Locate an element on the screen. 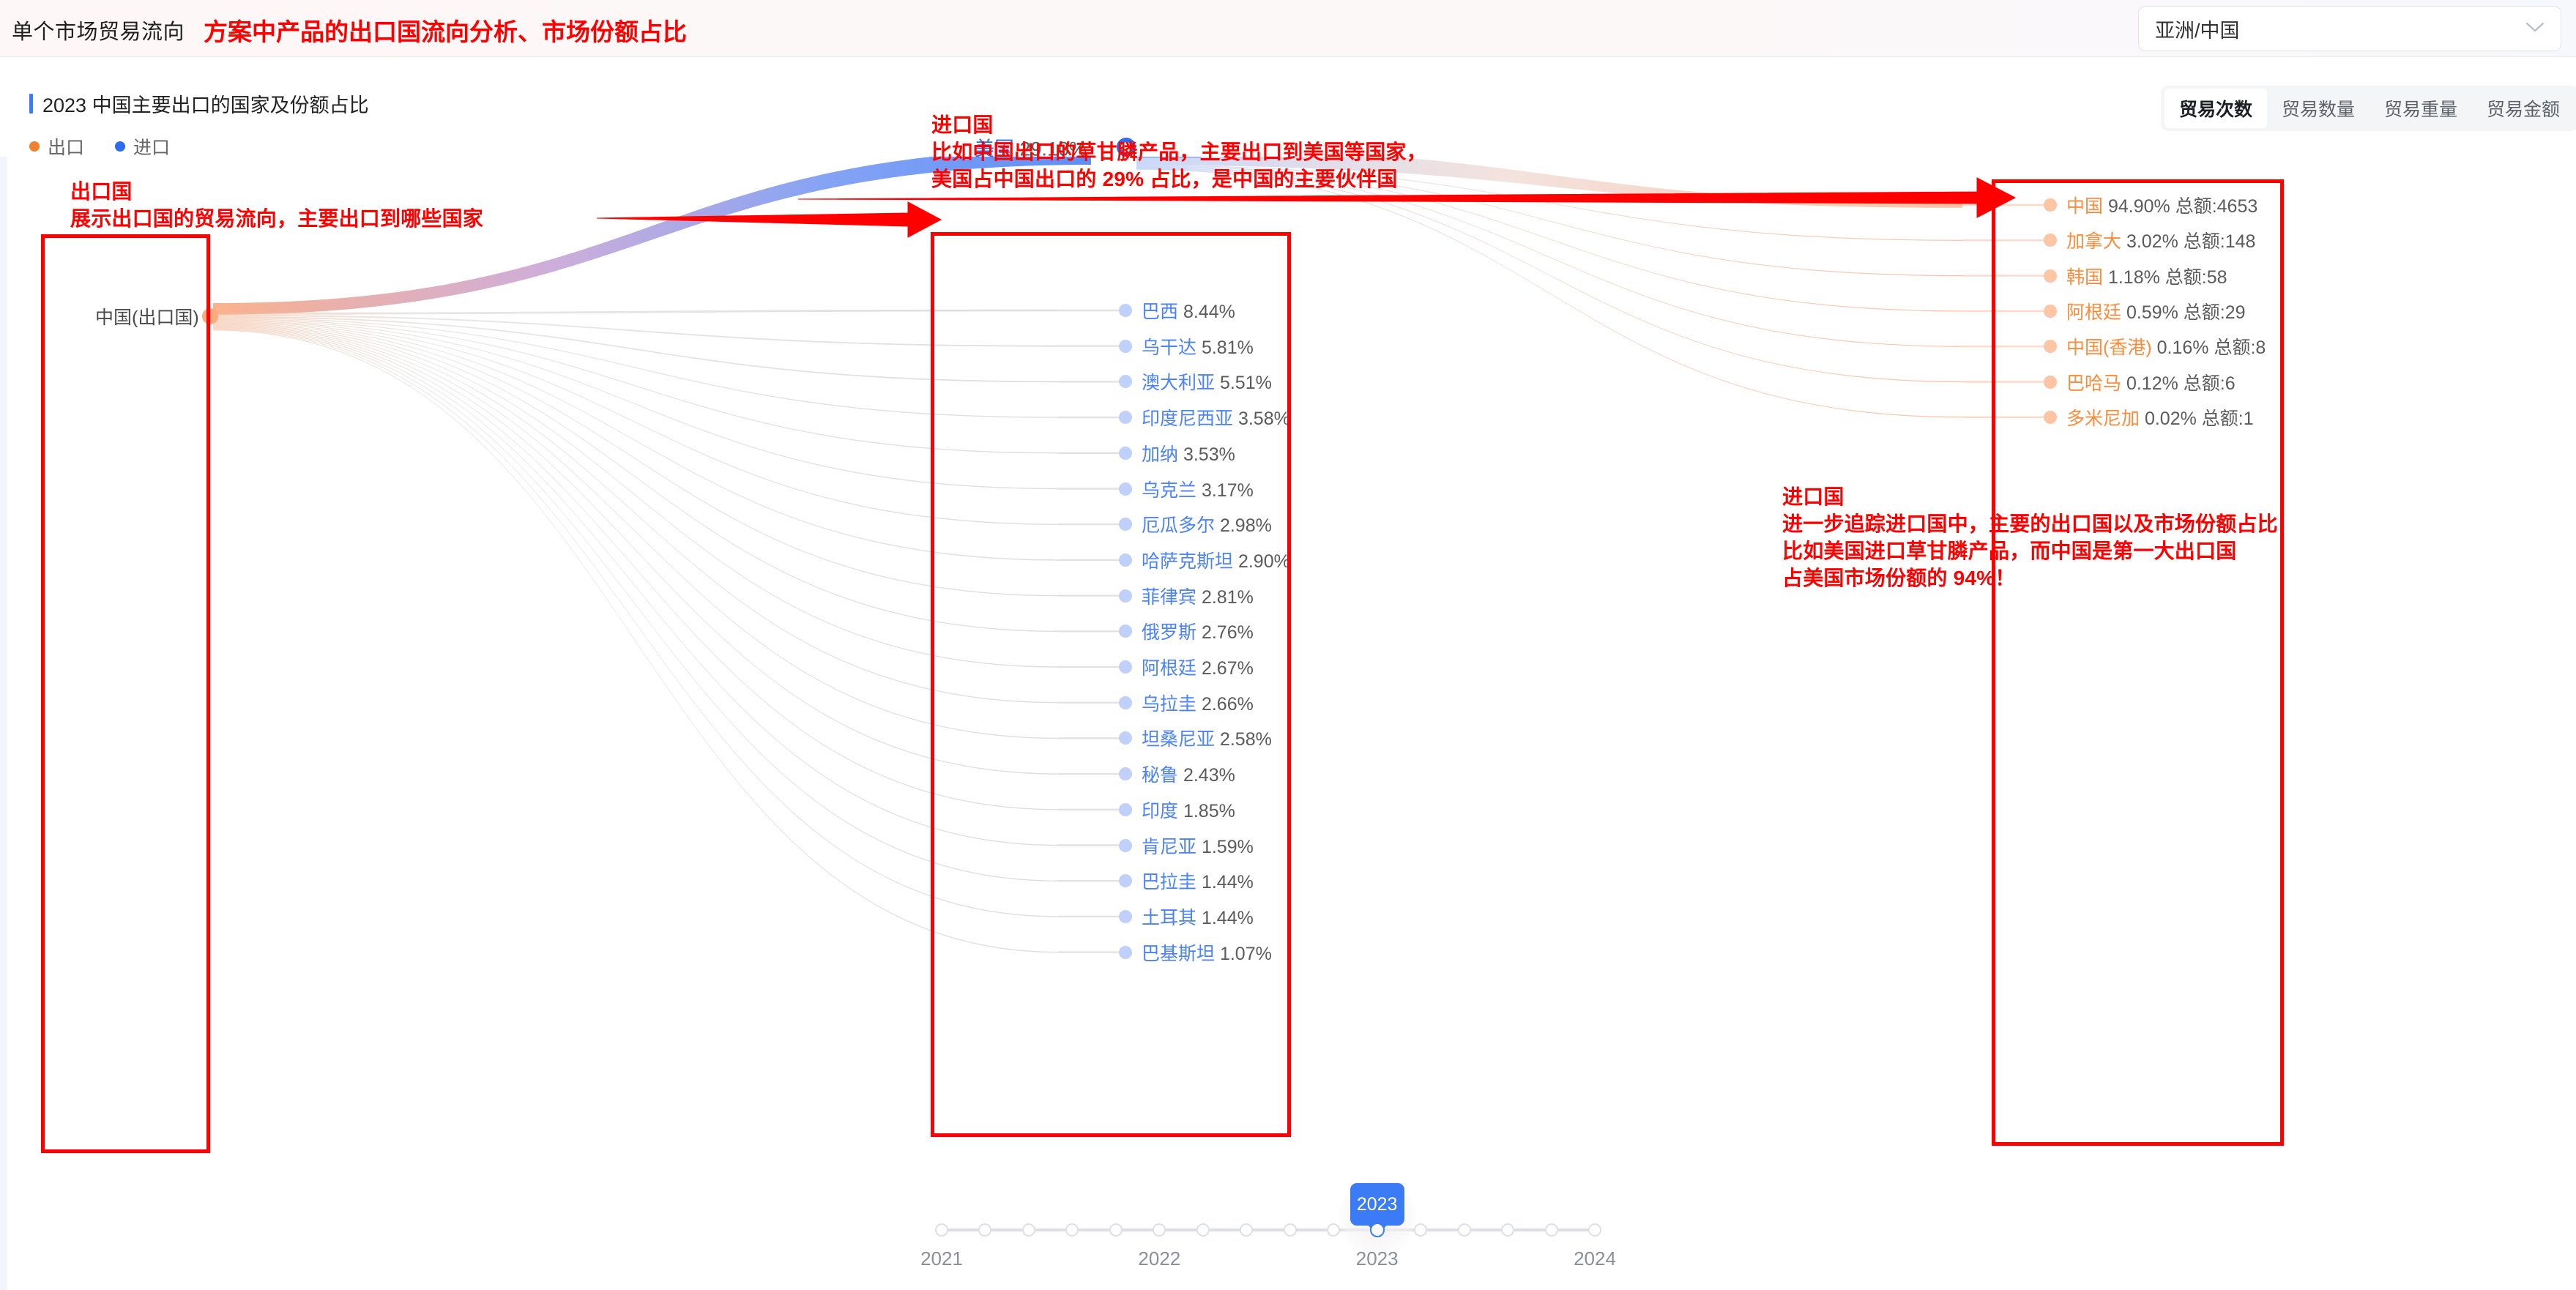 This screenshot has width=2576, height=1290. node-us-dot is located at coordinates (1126, 147).